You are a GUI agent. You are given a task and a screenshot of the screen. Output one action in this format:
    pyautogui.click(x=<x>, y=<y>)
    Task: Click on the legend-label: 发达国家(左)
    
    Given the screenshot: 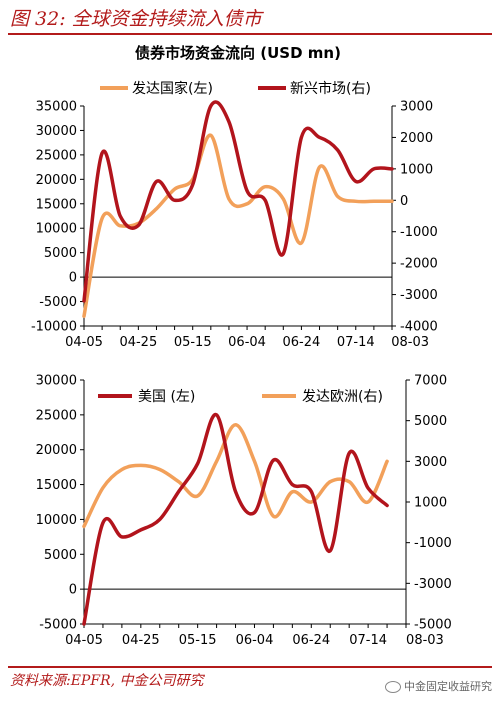 What is the action you would take?
    pyautogui.click(x=172, y=88)
    